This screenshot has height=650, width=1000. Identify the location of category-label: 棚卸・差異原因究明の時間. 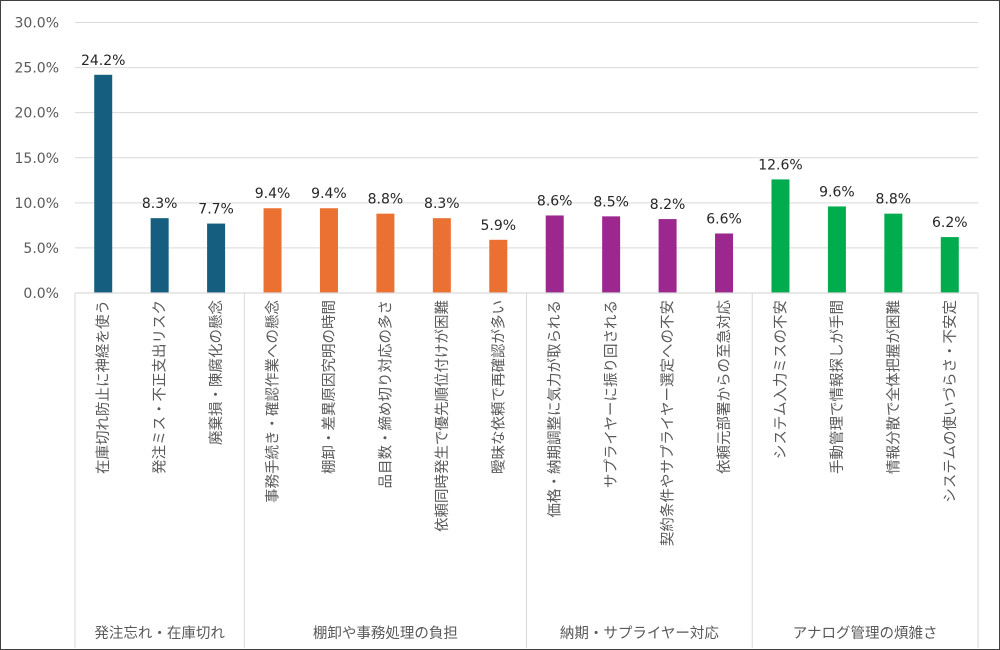
(329, 387).